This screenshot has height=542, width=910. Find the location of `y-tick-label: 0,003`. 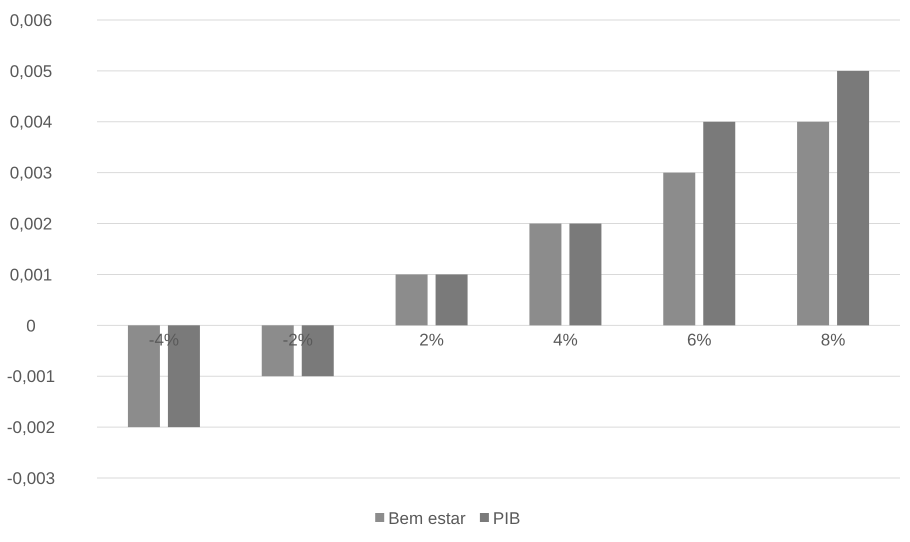

y-tick-label: 0,003 is located at coordinates (31, 173).